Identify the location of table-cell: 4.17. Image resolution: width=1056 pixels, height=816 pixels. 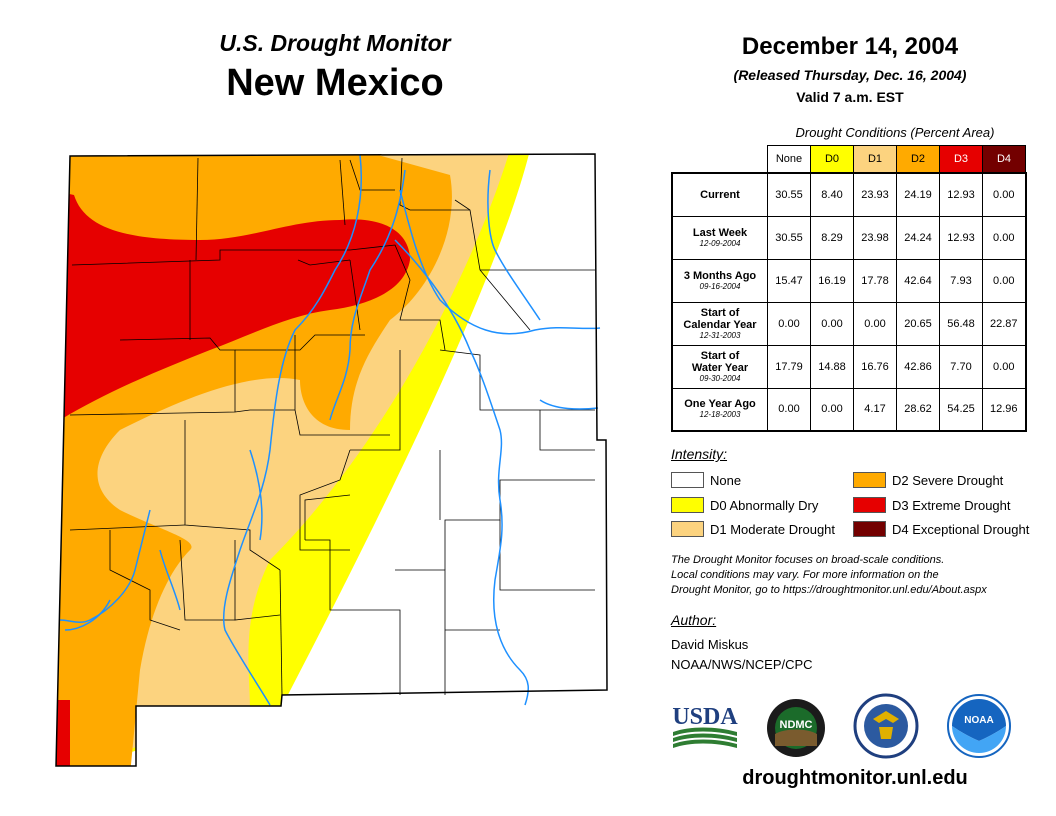
(875, 409).